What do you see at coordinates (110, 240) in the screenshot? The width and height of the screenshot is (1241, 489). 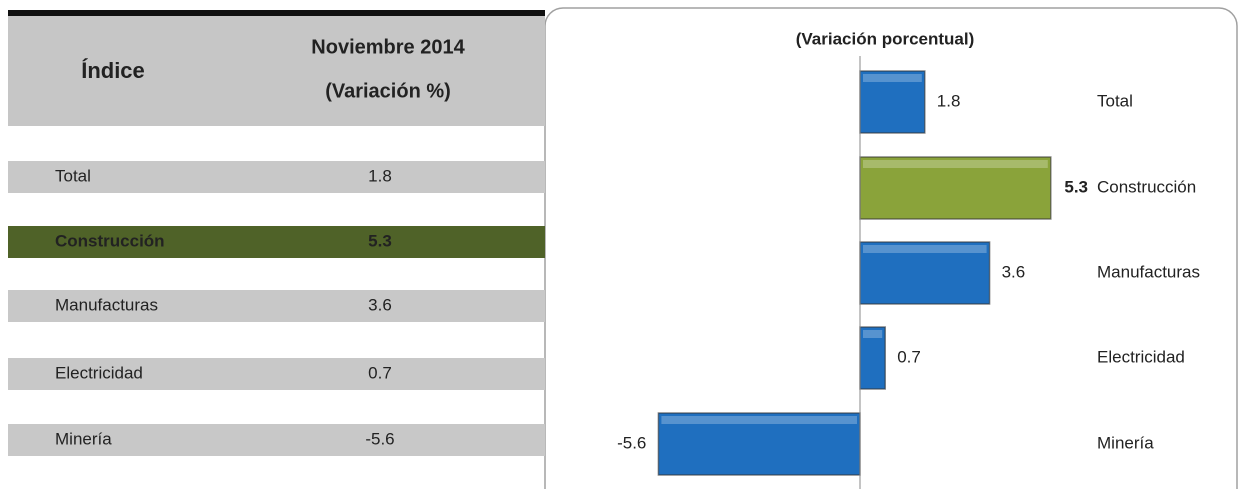 I see `table-cell: Construcción` at bounding box center [110, 240].